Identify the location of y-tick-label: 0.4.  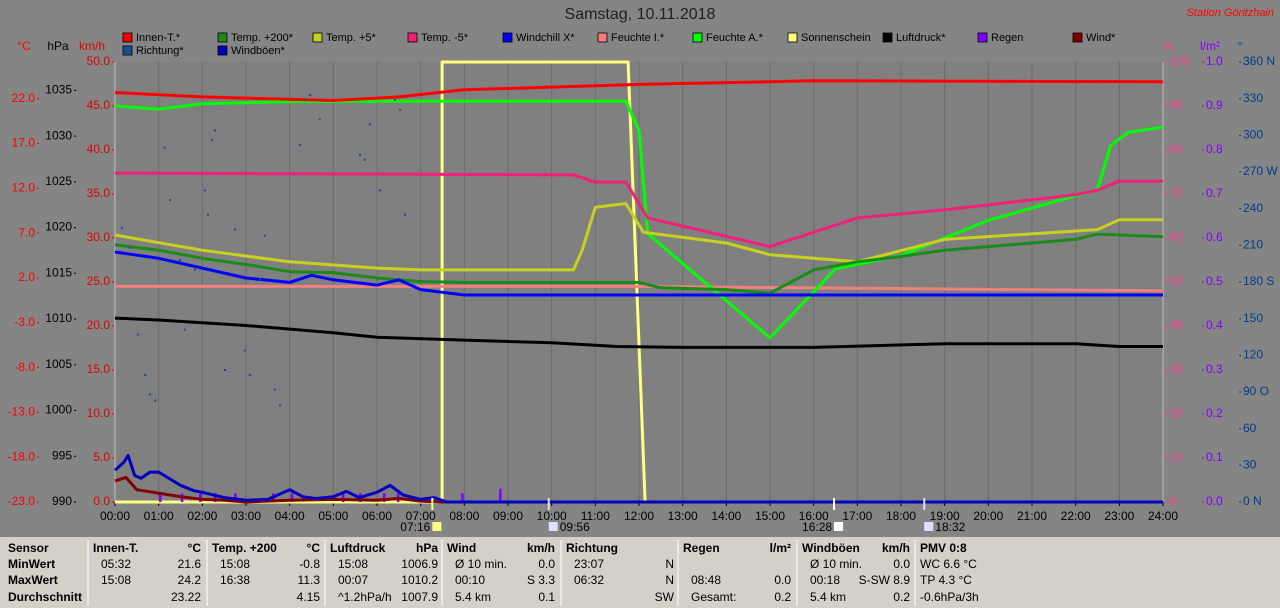
(1214, 325).